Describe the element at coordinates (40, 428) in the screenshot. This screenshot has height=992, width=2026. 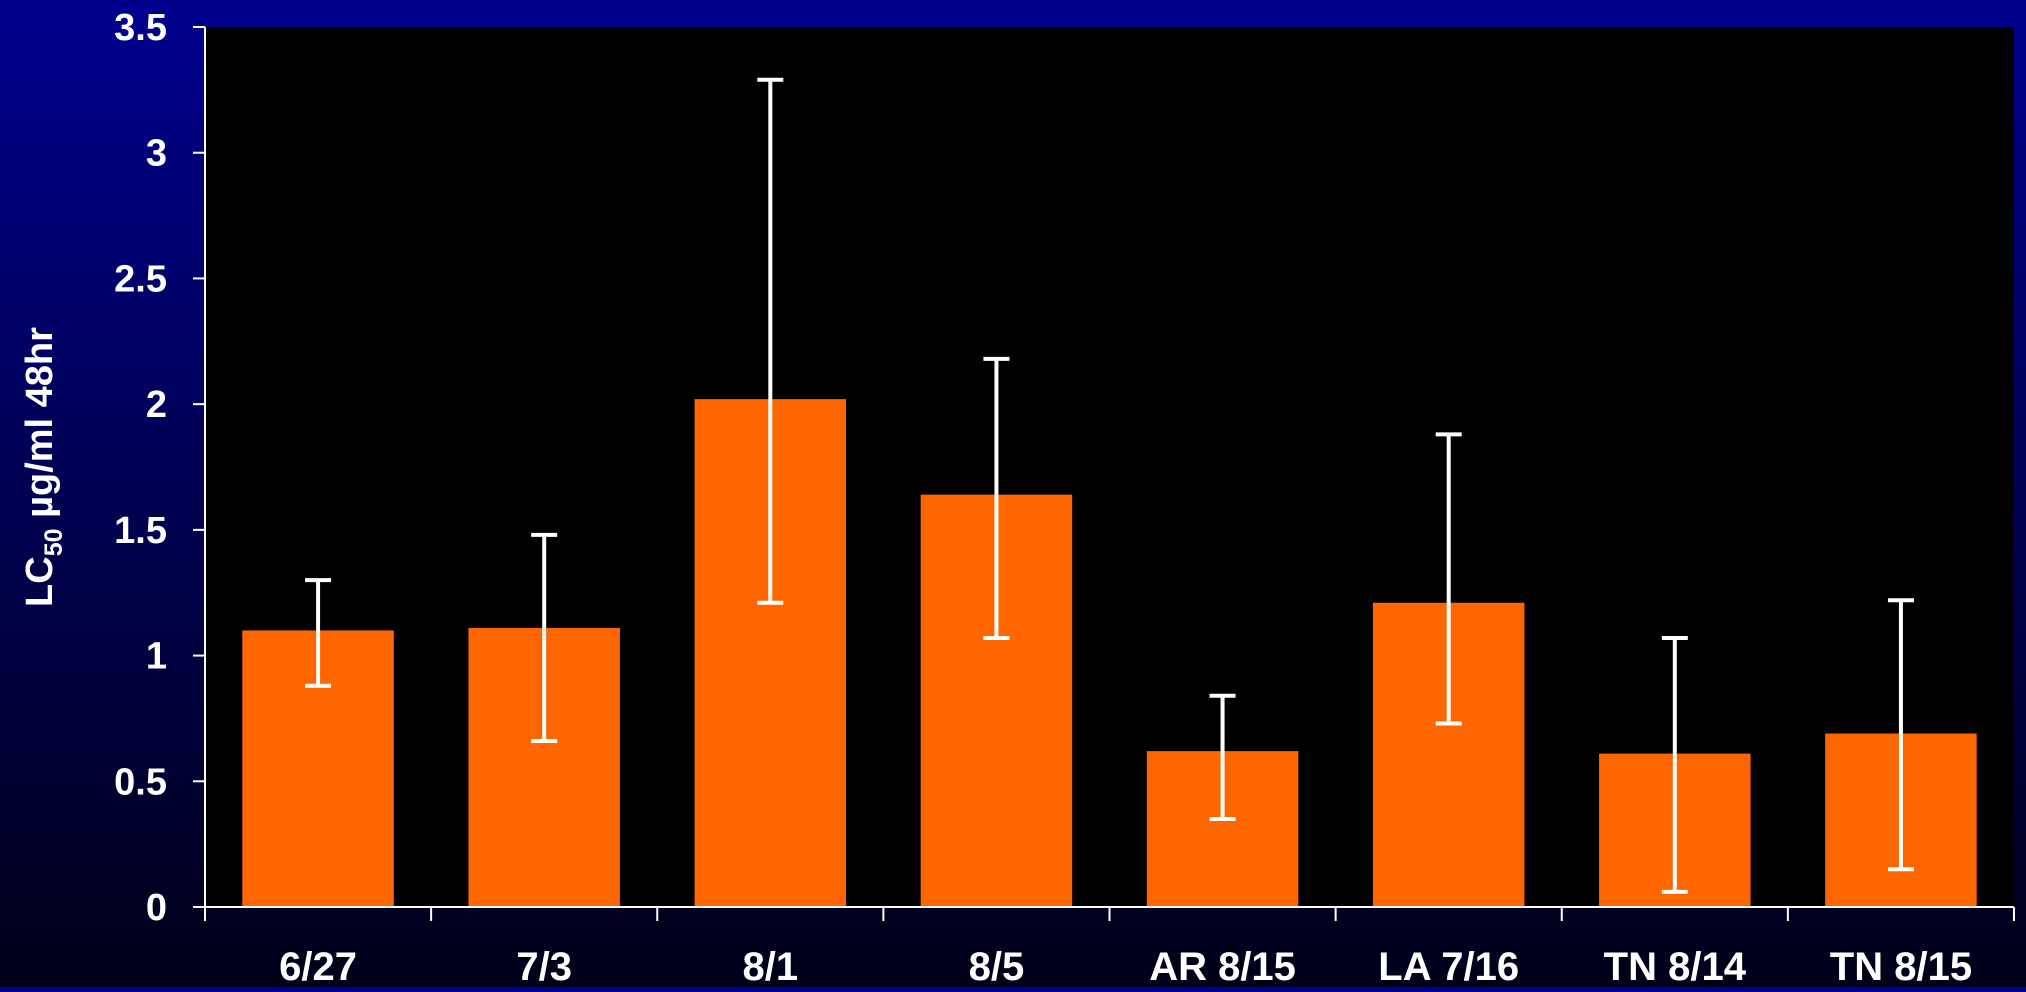
I see `y-axis-label-rest: µg/ml 48hr` at that location.